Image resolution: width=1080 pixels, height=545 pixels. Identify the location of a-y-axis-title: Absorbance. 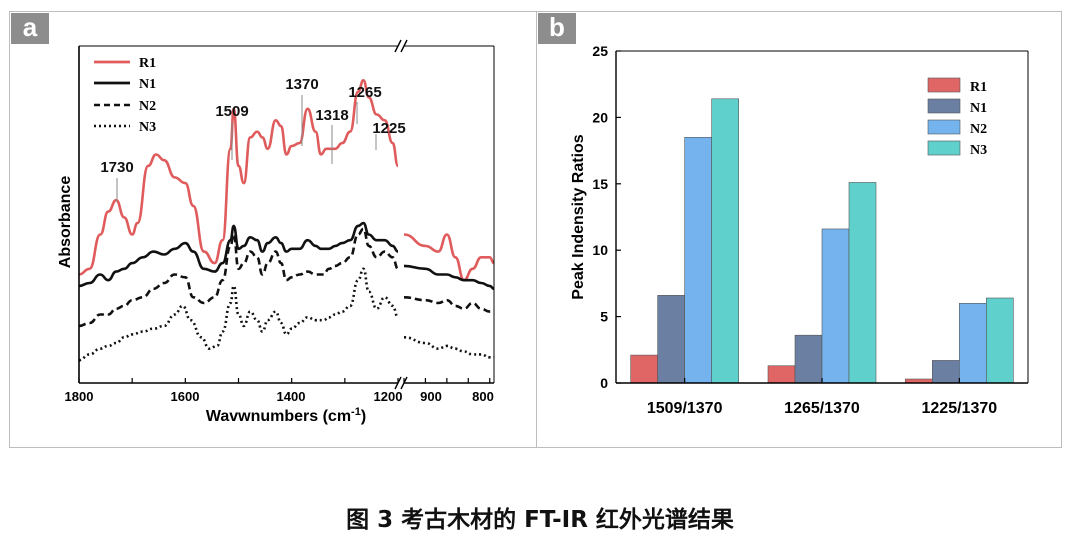
(65, 222).